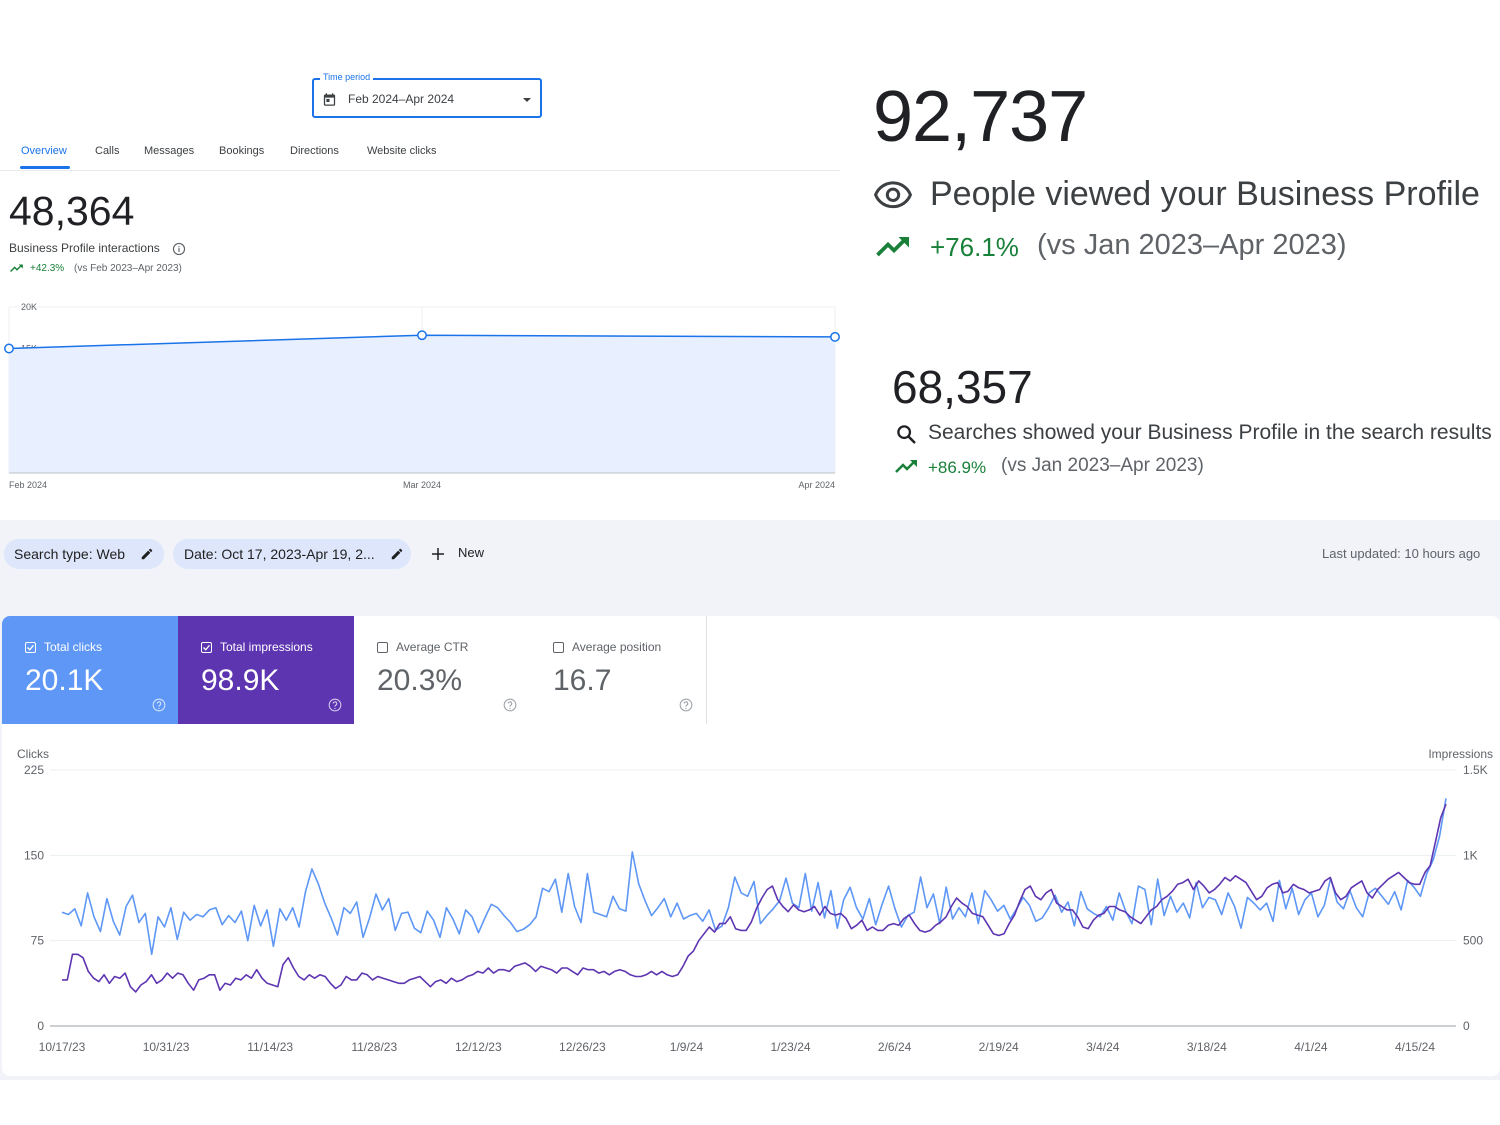 The width and height of the screenshot is (1500, 1125). What do you see at coordinates (266, 647) in the screenshot?
I see `total-impressions-title: Total impressions` at bounding box center [266, 647].